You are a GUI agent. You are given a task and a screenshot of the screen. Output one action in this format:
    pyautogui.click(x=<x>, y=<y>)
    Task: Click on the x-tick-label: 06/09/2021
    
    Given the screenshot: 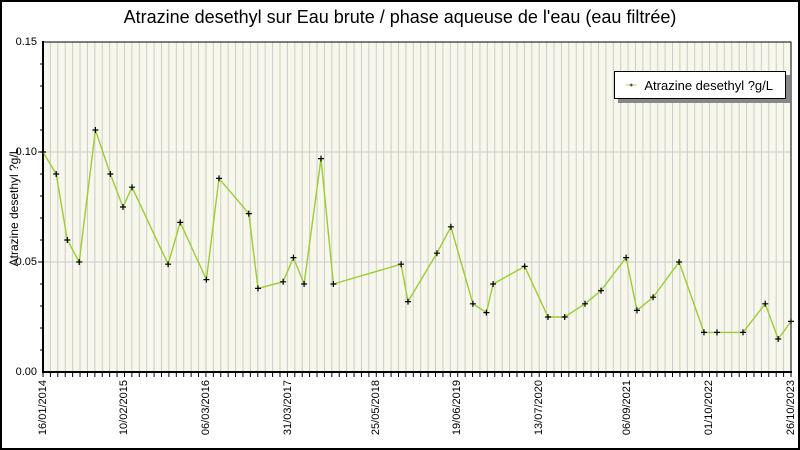 What is the action you would take?
    pyautogui.click(x=627, y=408)
    